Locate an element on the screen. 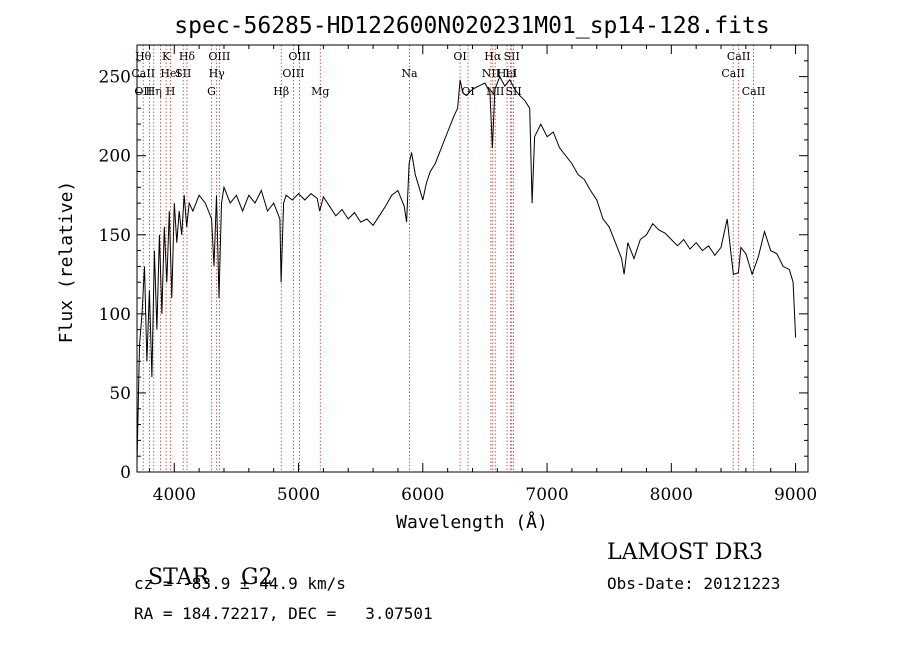 The image size is (900, 649). line-label: K is located at coordinates (166, 56).